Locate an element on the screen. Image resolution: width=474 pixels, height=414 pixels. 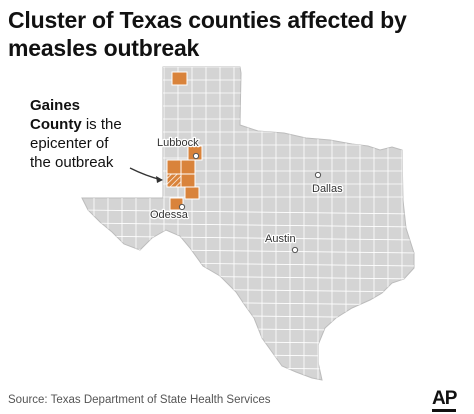
annotation-line2: epicenter of is located at coordinates (69, 143).